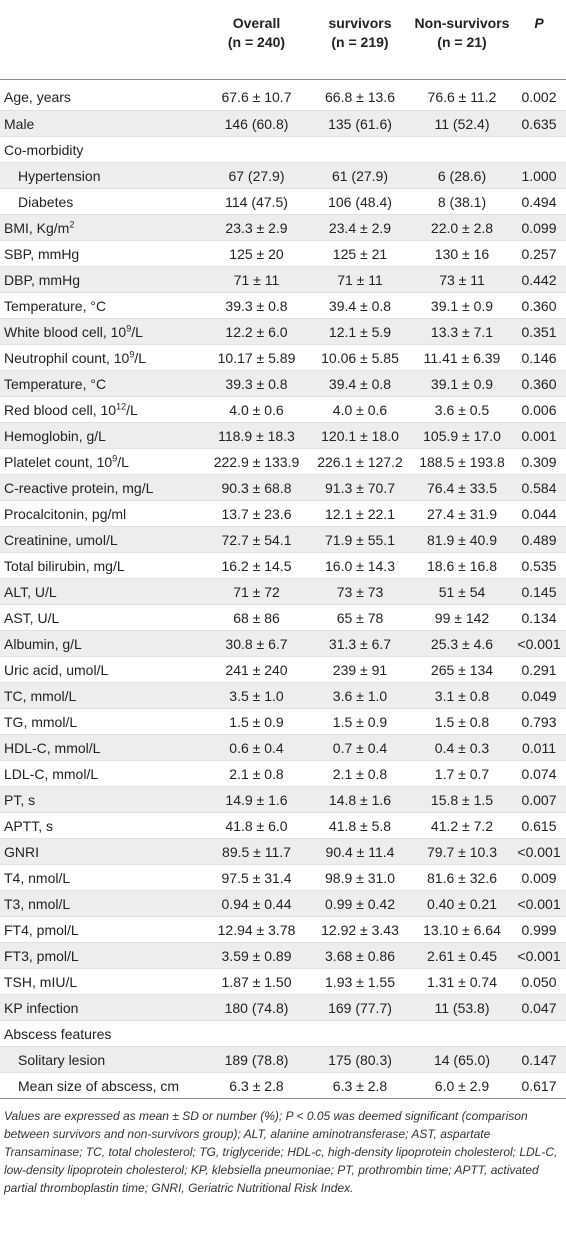  Describe the element at coordinates (283, 279) in the screenshot. I see `table-row: DBP, mmHg 71 ± 11 71 ± 11 73 ± 11 0.442` at that location.